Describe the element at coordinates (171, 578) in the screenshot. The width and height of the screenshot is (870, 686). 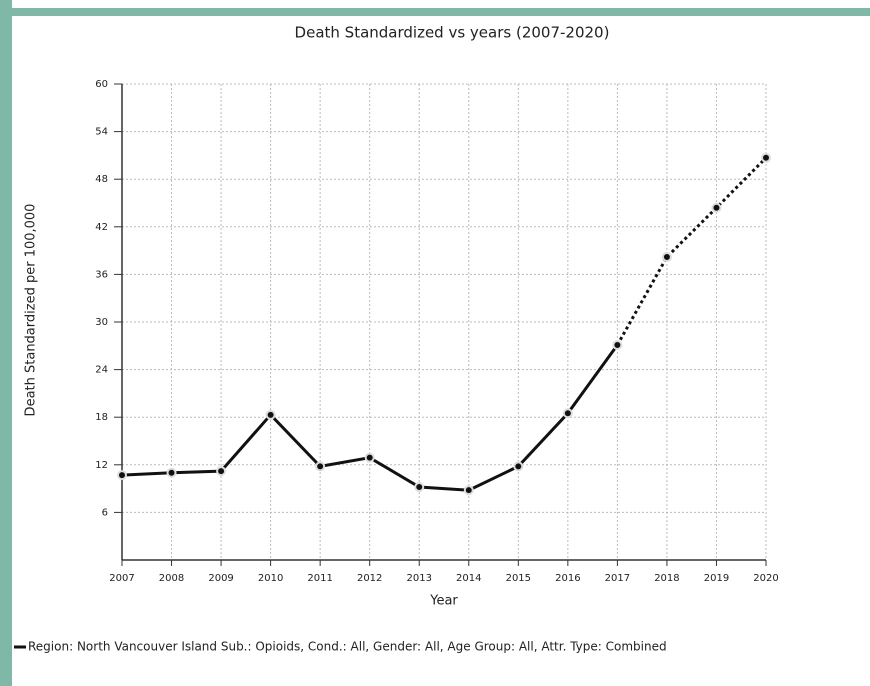
I see `x-tick-label: 2008` at that location.